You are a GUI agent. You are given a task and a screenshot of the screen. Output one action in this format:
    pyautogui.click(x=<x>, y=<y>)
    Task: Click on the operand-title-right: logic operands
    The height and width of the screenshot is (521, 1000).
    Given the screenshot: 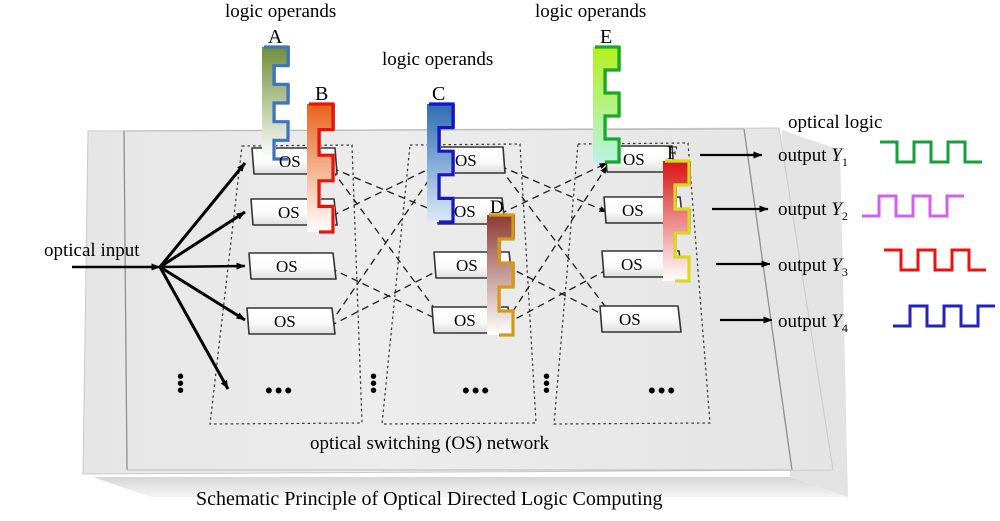 What is the action you would take?
    pyautogui.click(x=591, y=11)
    